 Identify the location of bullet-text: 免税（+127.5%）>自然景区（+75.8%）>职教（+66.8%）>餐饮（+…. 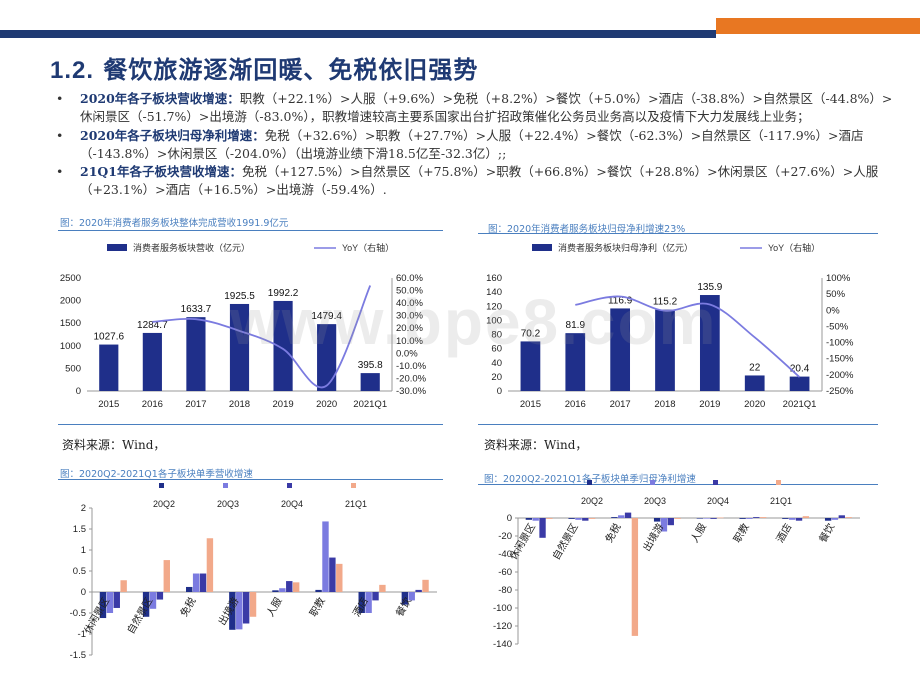
(479, 181).